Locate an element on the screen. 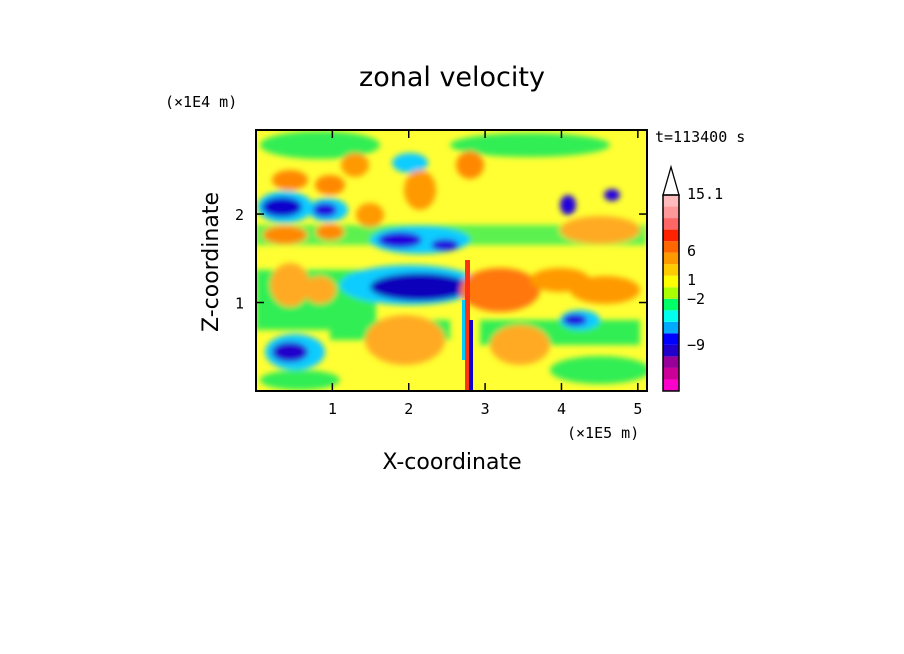  time-label: t=113400 s is located at coordinates (700, 137).